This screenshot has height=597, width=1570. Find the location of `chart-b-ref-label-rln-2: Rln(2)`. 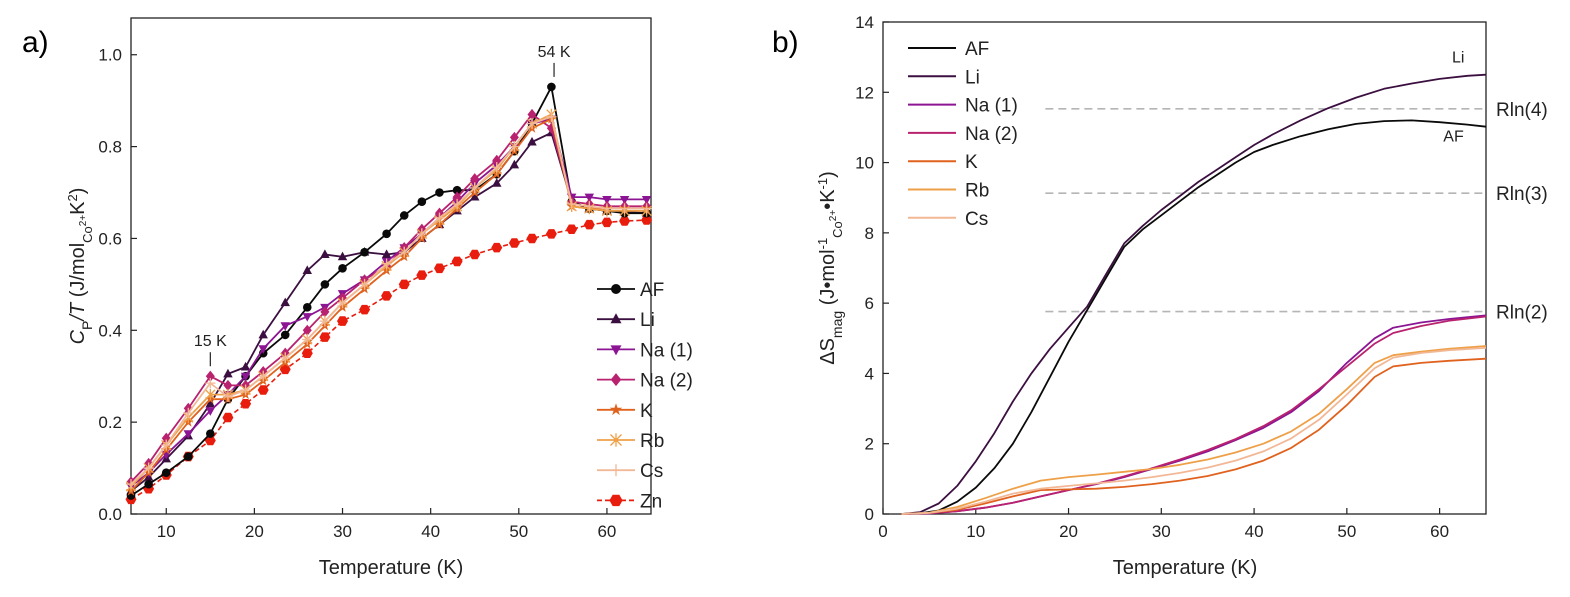

chart-b-ref-label-rln-2: Rln(2) is located at coordinates (1522, 313).